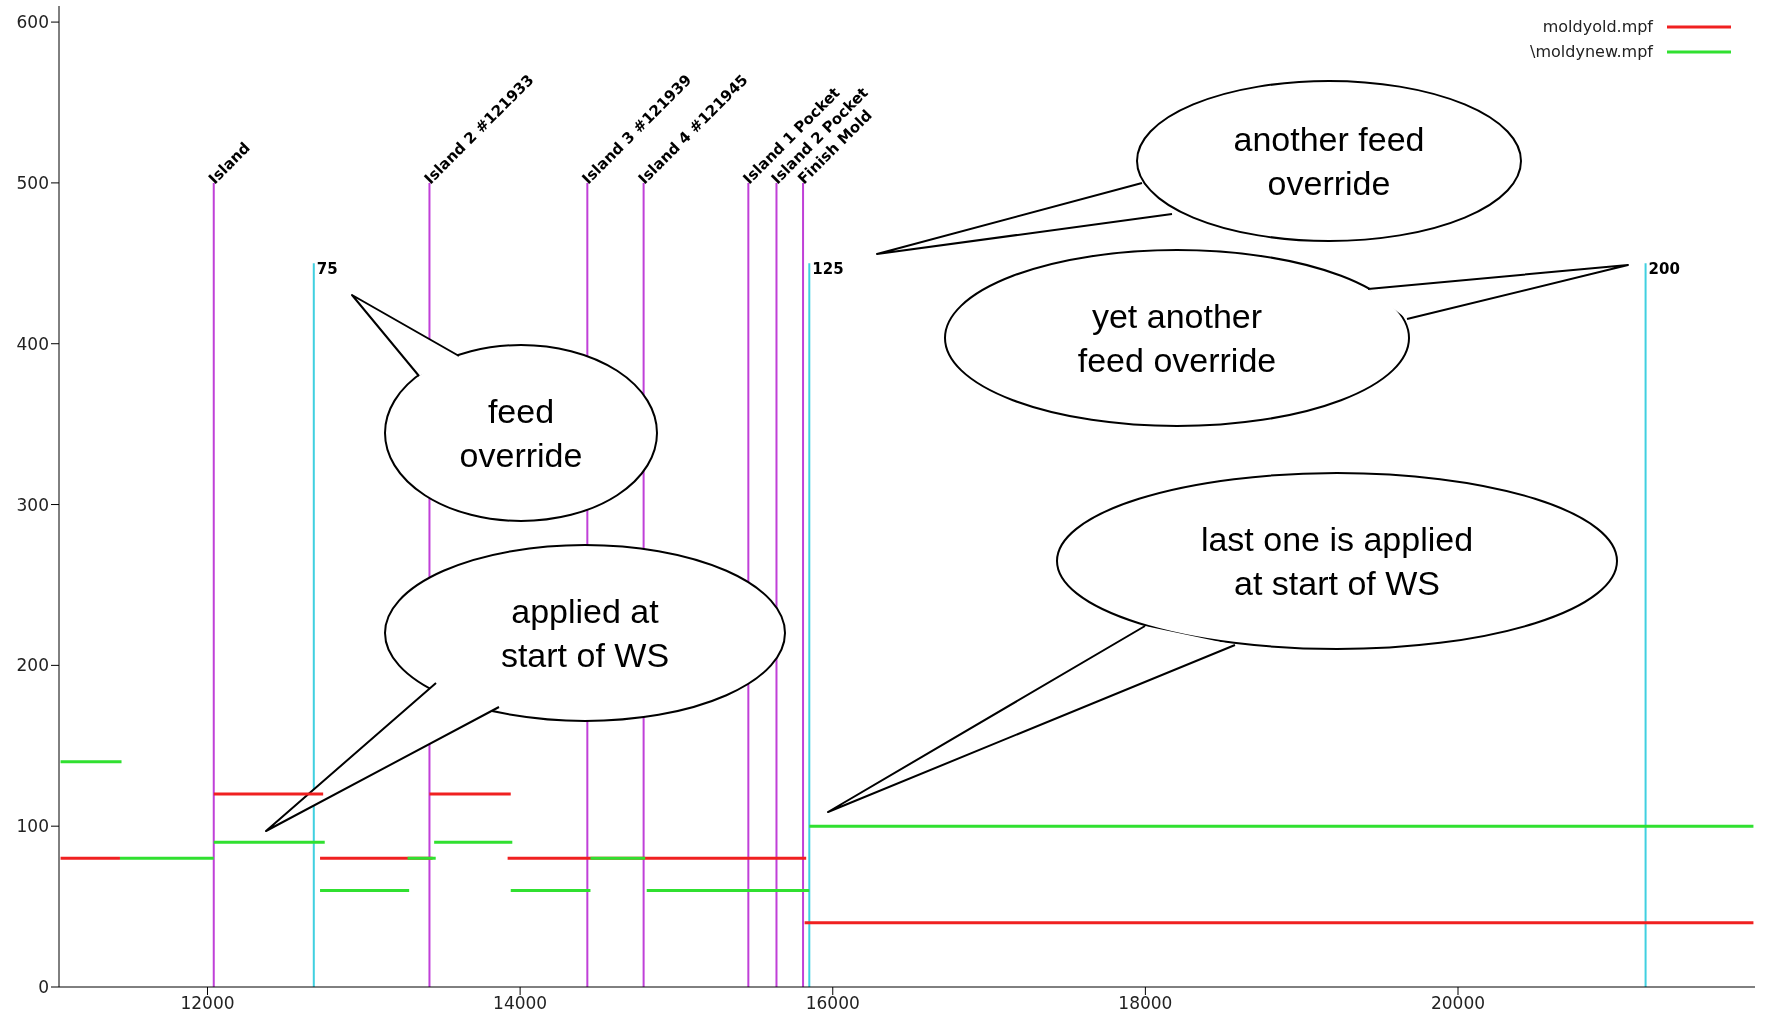 The width and height of the screenshot is (1765, 1027). What do you see at coordinates (1177, 337) in the screenshot?
I see `annotation: yet another feed override` at bounding box center [1177, 337].